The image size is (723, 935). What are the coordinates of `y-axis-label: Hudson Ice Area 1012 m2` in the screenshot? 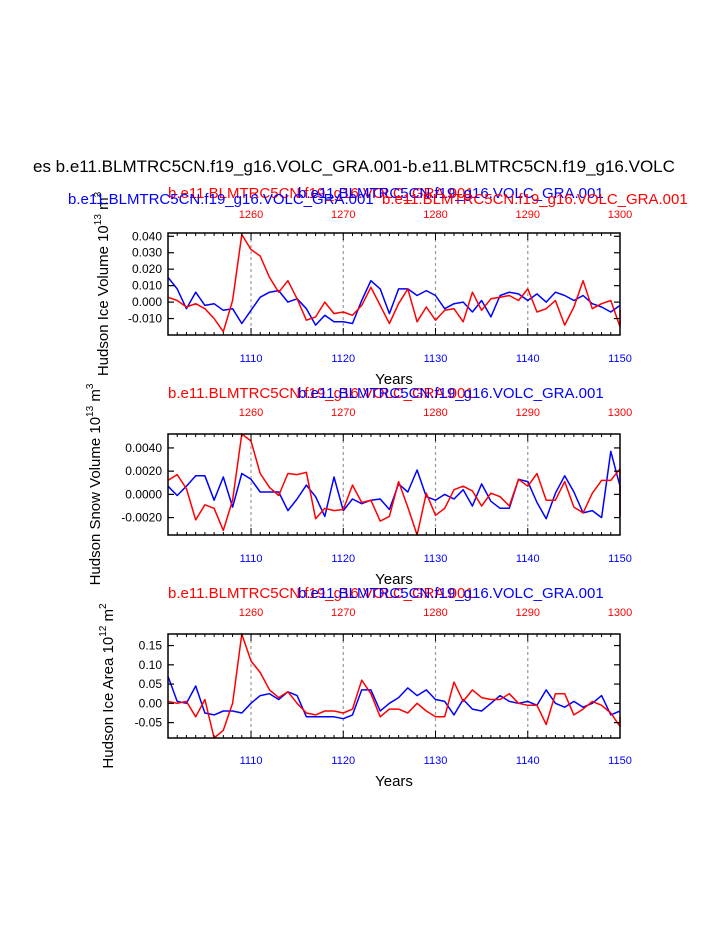 It's located at (107, 686).